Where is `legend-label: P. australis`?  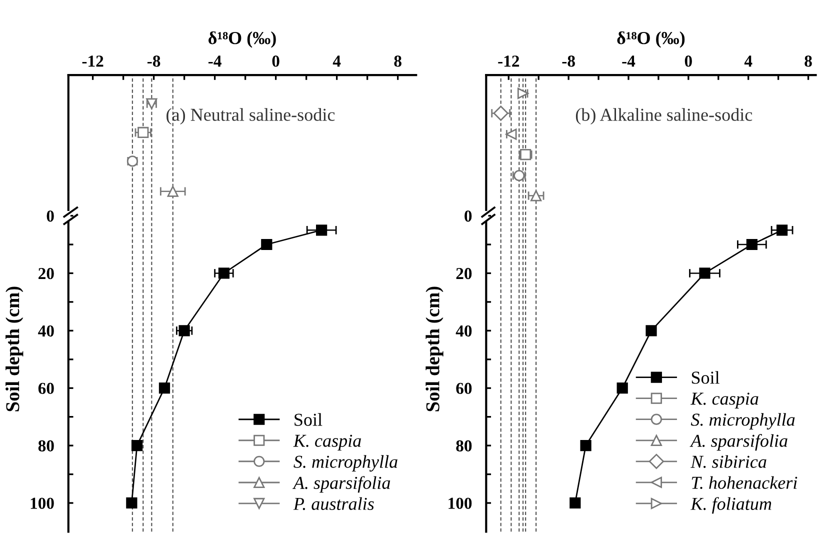
legend-label: P. australis is located at coordinates (333, 503).